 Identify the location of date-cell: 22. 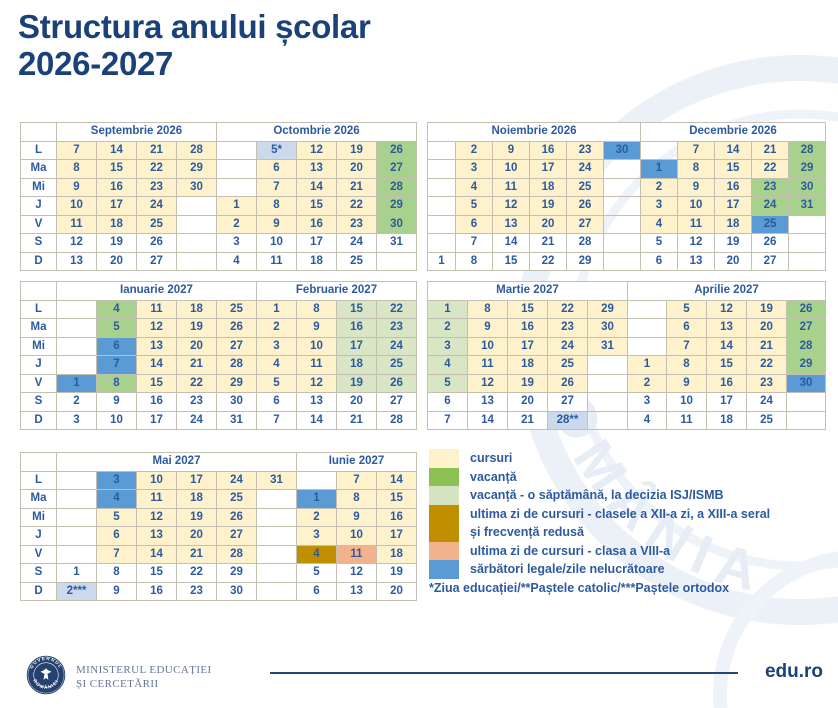
(766, 365).